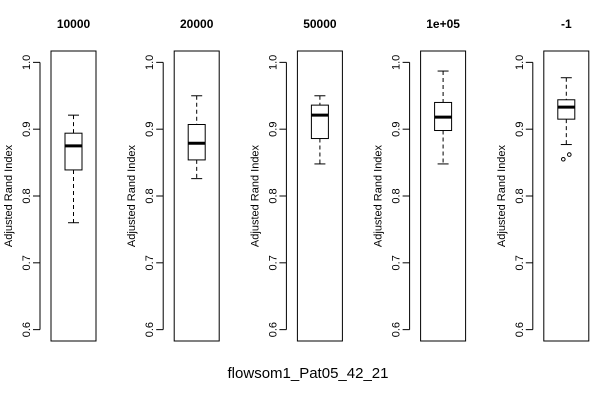 The height and width of the screenshot is (407, 616). Describe the element at coordinates (74, 24) in the screenshot. I see `panel-title: 10000` at that location.